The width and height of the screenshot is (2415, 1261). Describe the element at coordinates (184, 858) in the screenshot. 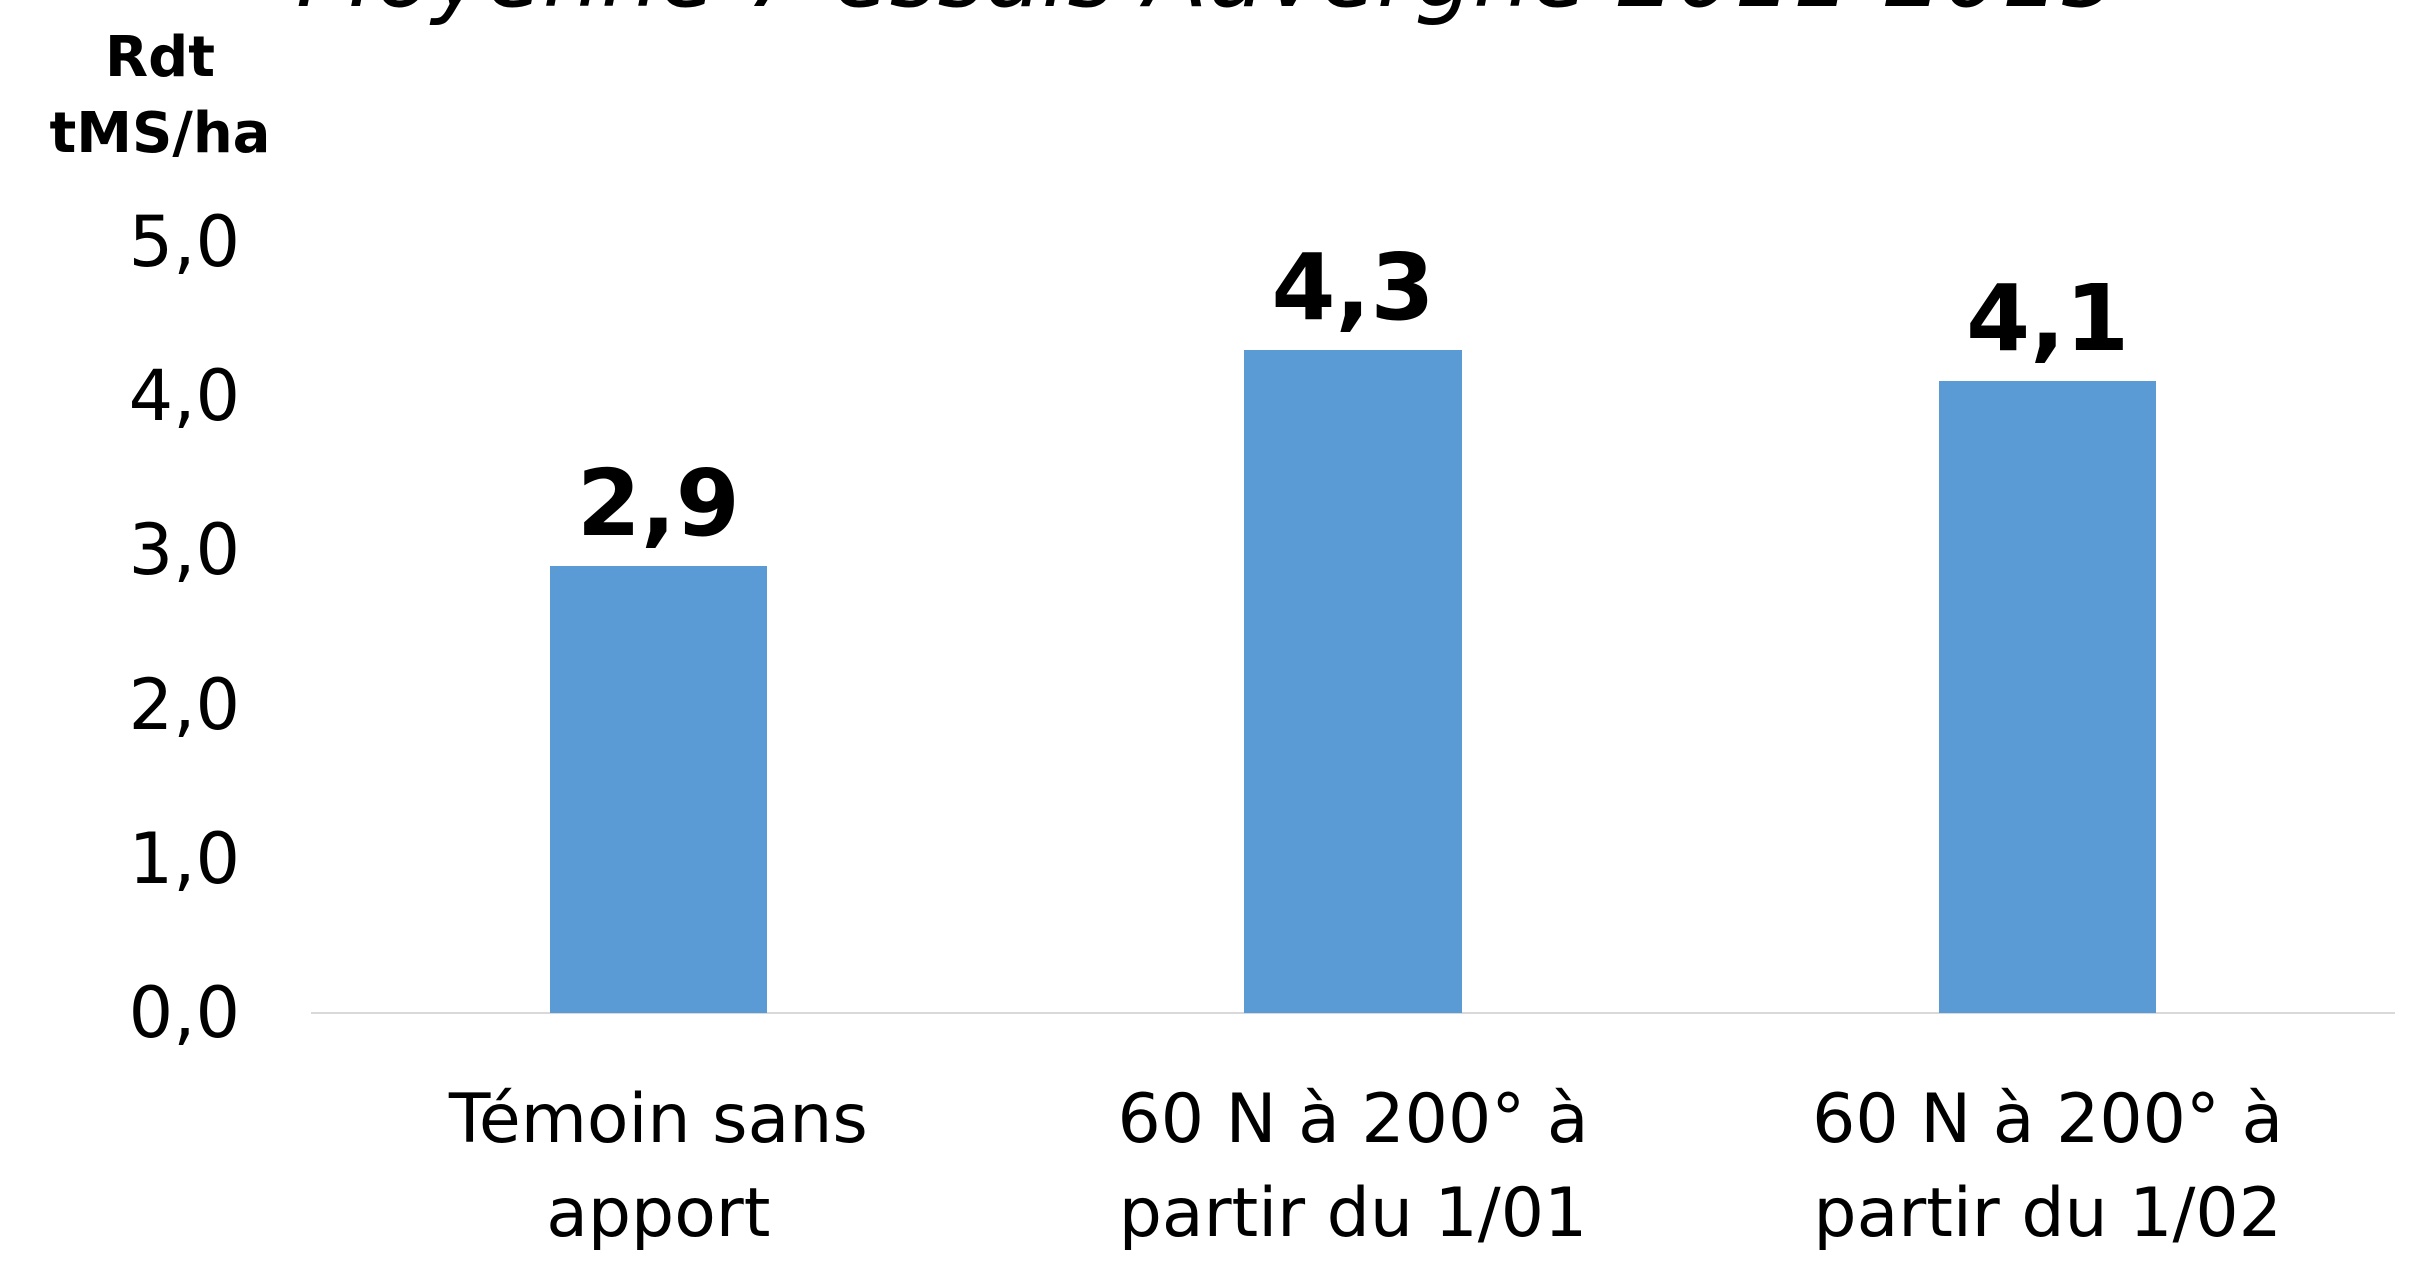

I see `y-tick-label: 1,0` at that location.